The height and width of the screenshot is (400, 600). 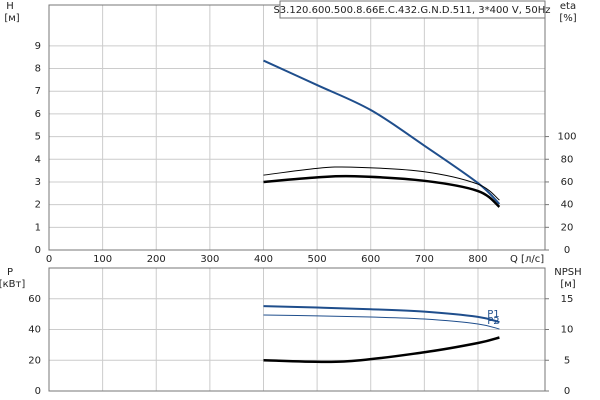 What do you see at coordinates (10, 272) in the screenshot?
I see `y-axis-label: P` at bounding box center [10, 272].